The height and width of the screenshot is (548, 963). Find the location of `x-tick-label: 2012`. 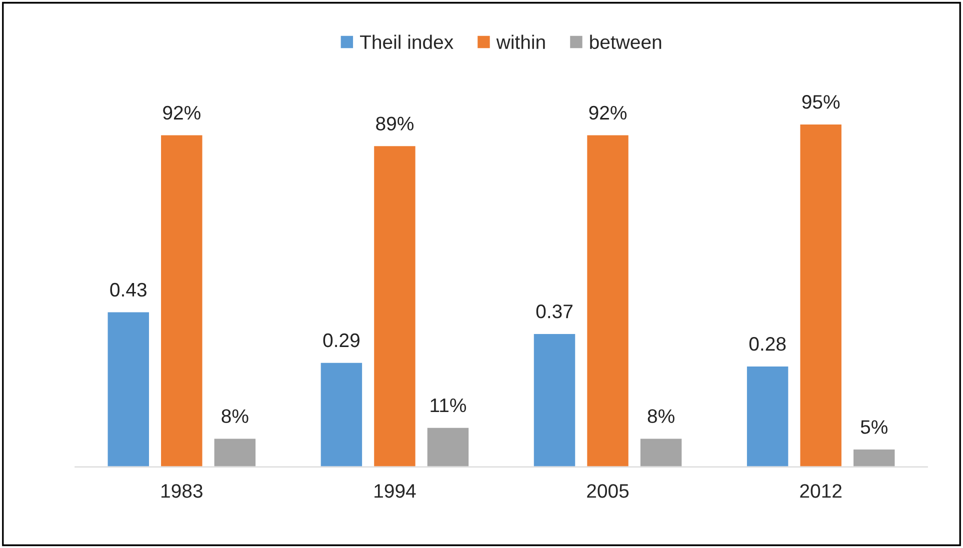

x-tick-label: 2012 is located at coordinates (821, 491).